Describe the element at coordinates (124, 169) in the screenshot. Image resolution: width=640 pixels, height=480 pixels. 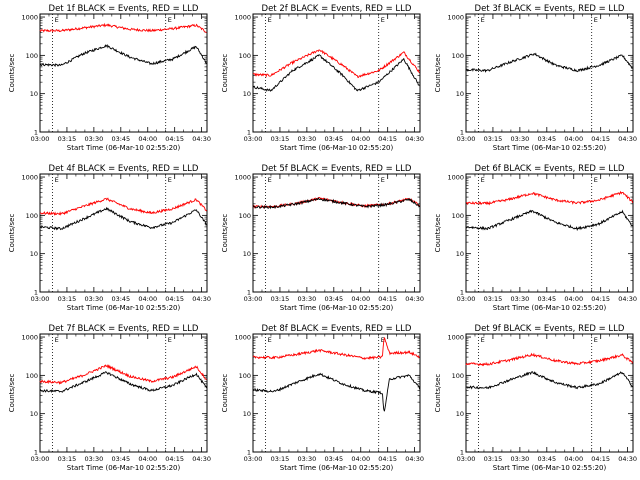
I see `panel-title: Det 4f BLACK = Events, RED = LLD` at that location.